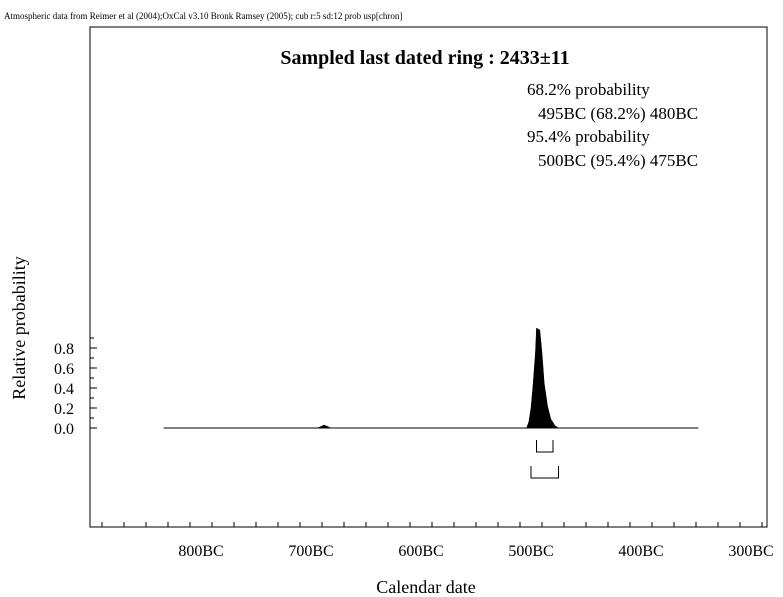 This screenshot has width=783, height=597. I want to click on probability-plot, so click(431, 378).